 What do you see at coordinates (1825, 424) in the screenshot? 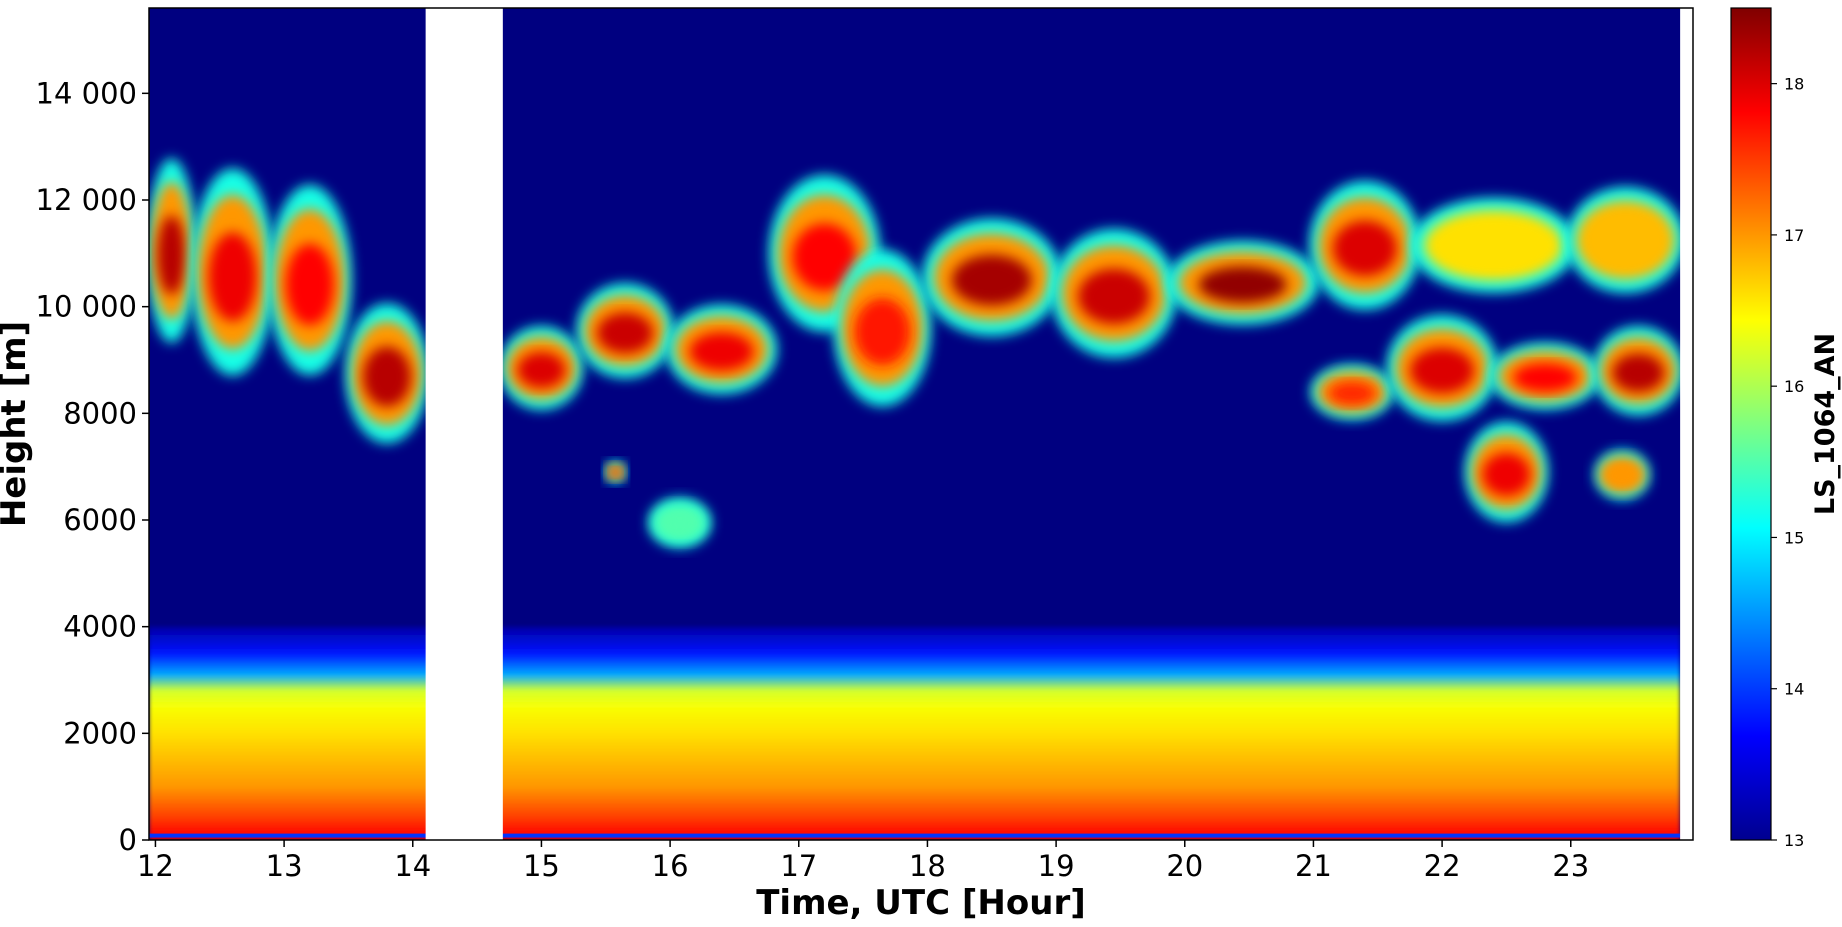
I see `colorbar-label: LS_1064_AN` at bounding box center [1825, 424].